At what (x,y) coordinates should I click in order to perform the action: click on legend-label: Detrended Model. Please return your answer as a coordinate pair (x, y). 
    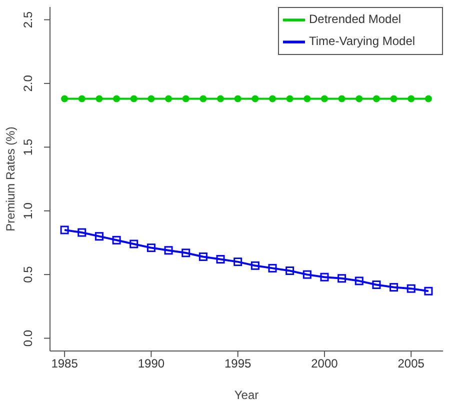
    Looking at the image, I should click on (355, 19).